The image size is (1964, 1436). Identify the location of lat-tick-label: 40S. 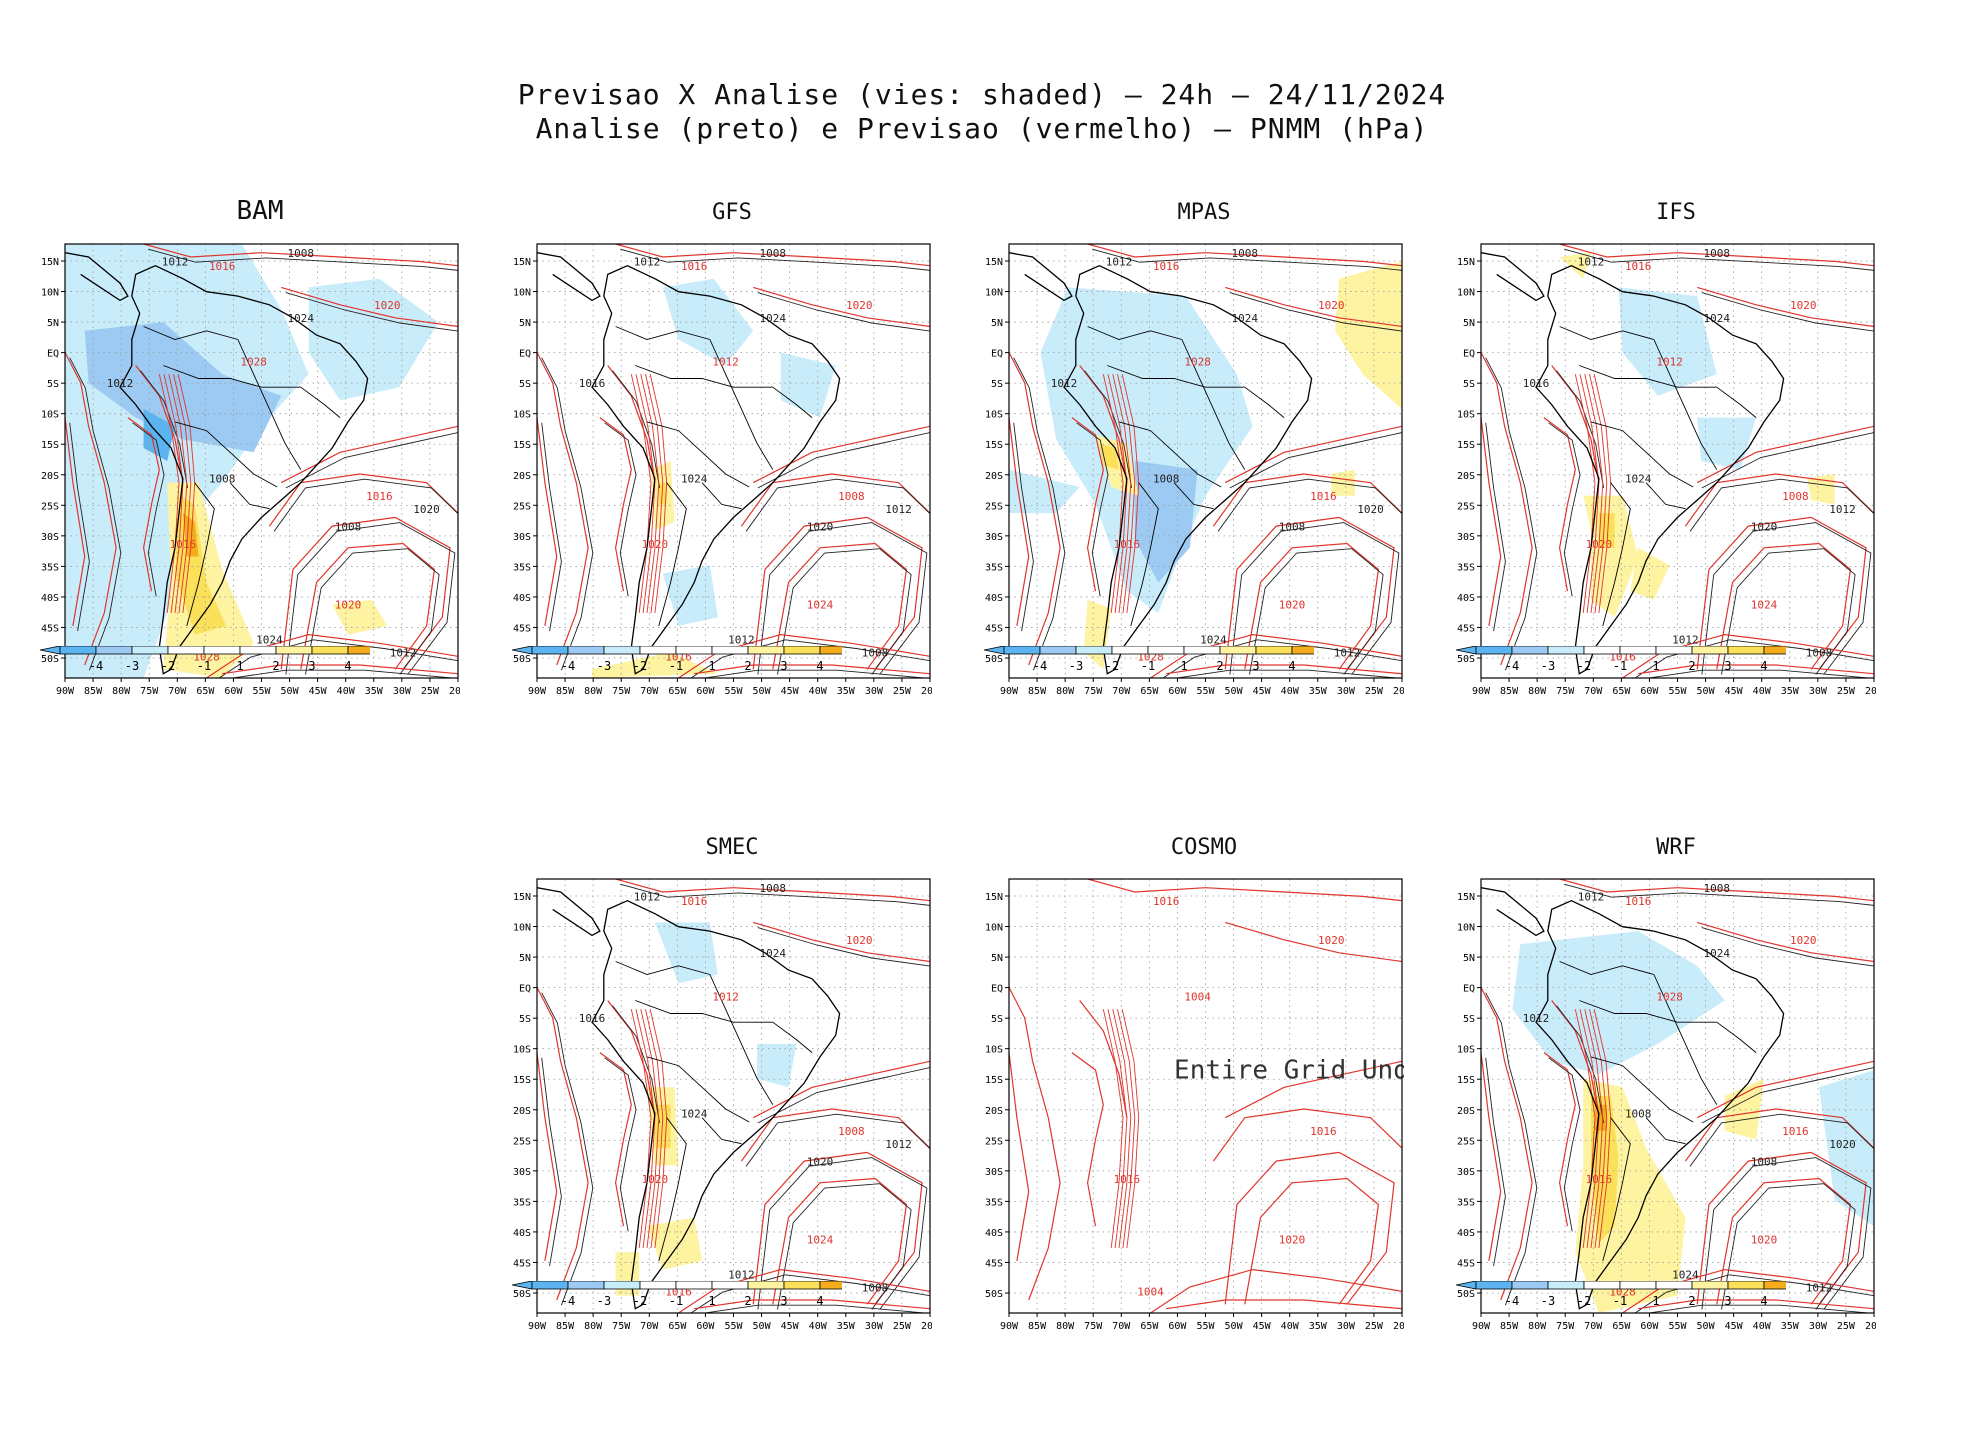
(522, 598).